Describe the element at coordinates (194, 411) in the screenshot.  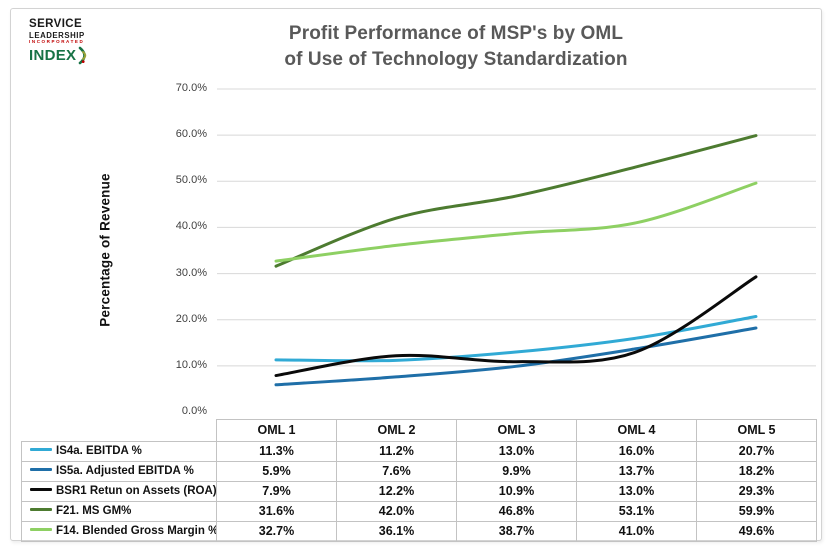
I see `y-tick-label: 0.0%` at that location.